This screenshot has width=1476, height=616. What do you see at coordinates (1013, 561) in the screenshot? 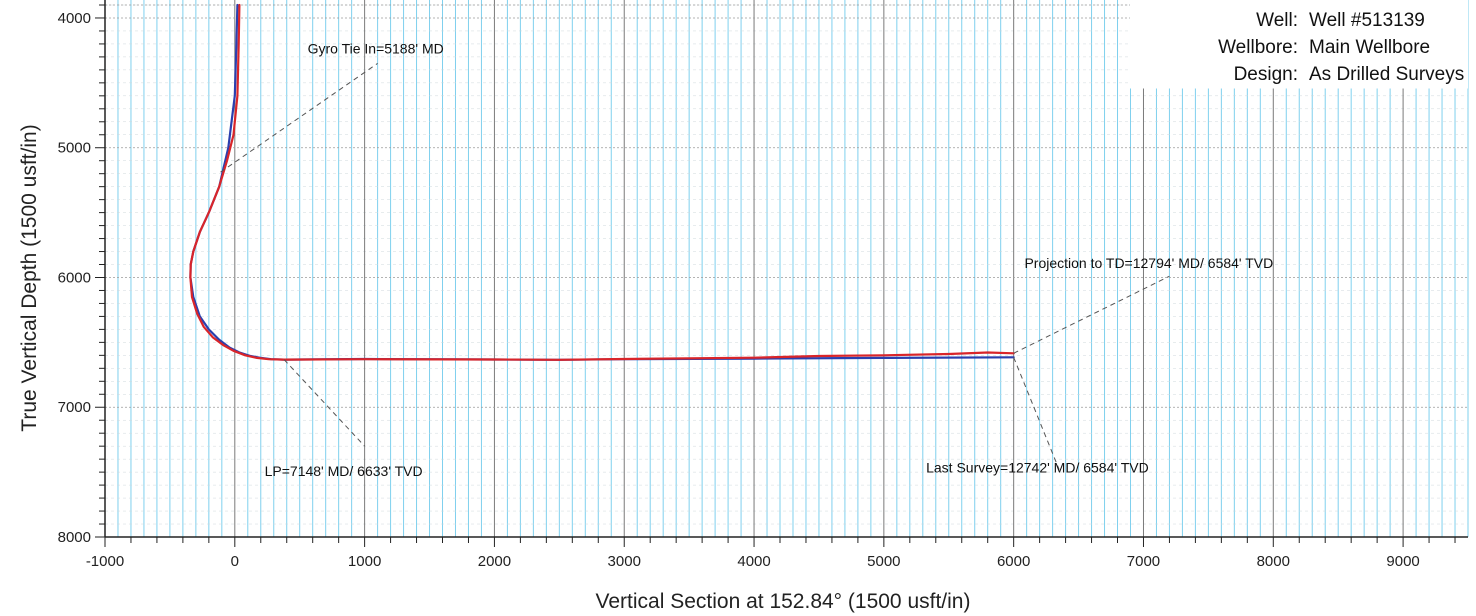
I see `x-tick-label: 6000` at bounding box center [1013, 561].